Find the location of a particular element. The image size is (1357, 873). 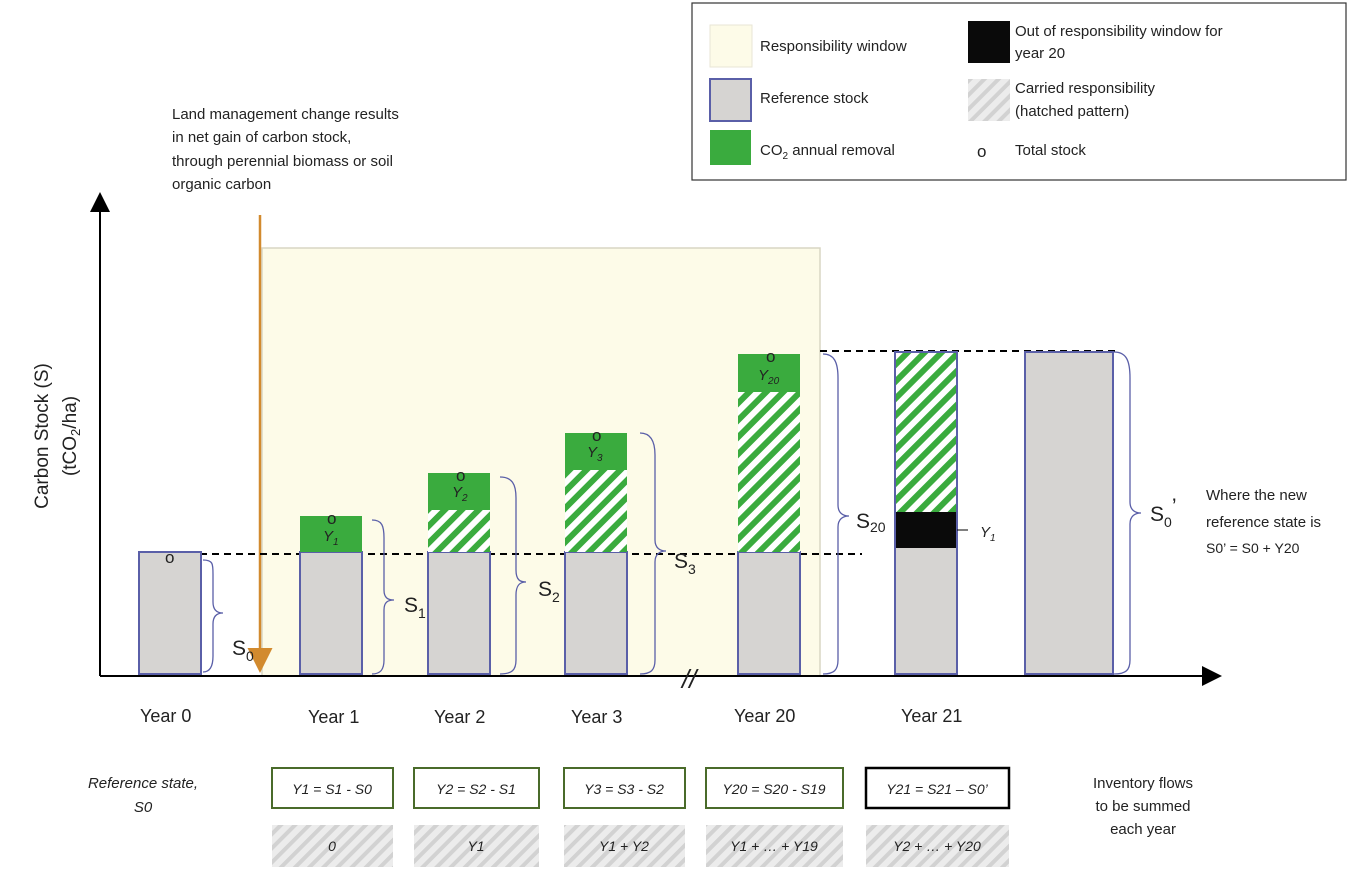

brace-s3 is located at coordinates (653, 553).